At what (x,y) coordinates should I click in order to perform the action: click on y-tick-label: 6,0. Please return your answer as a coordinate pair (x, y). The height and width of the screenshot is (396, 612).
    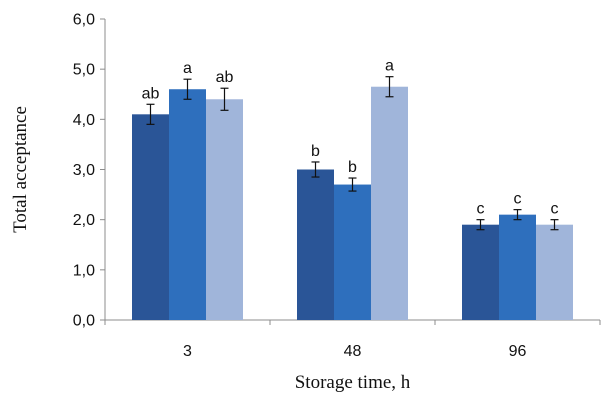
    Looking at the image, I should click on (84, 20).